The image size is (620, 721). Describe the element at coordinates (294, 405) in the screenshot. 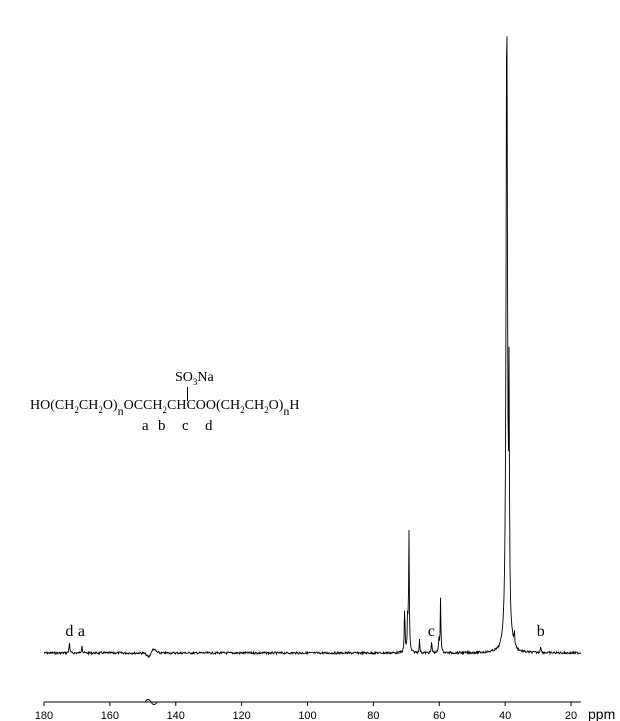

I see `formula-part-16: H` at that location.